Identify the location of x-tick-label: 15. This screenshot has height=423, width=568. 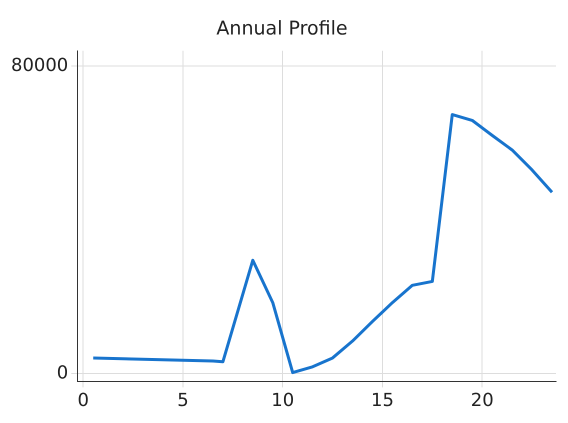
(382, 400).